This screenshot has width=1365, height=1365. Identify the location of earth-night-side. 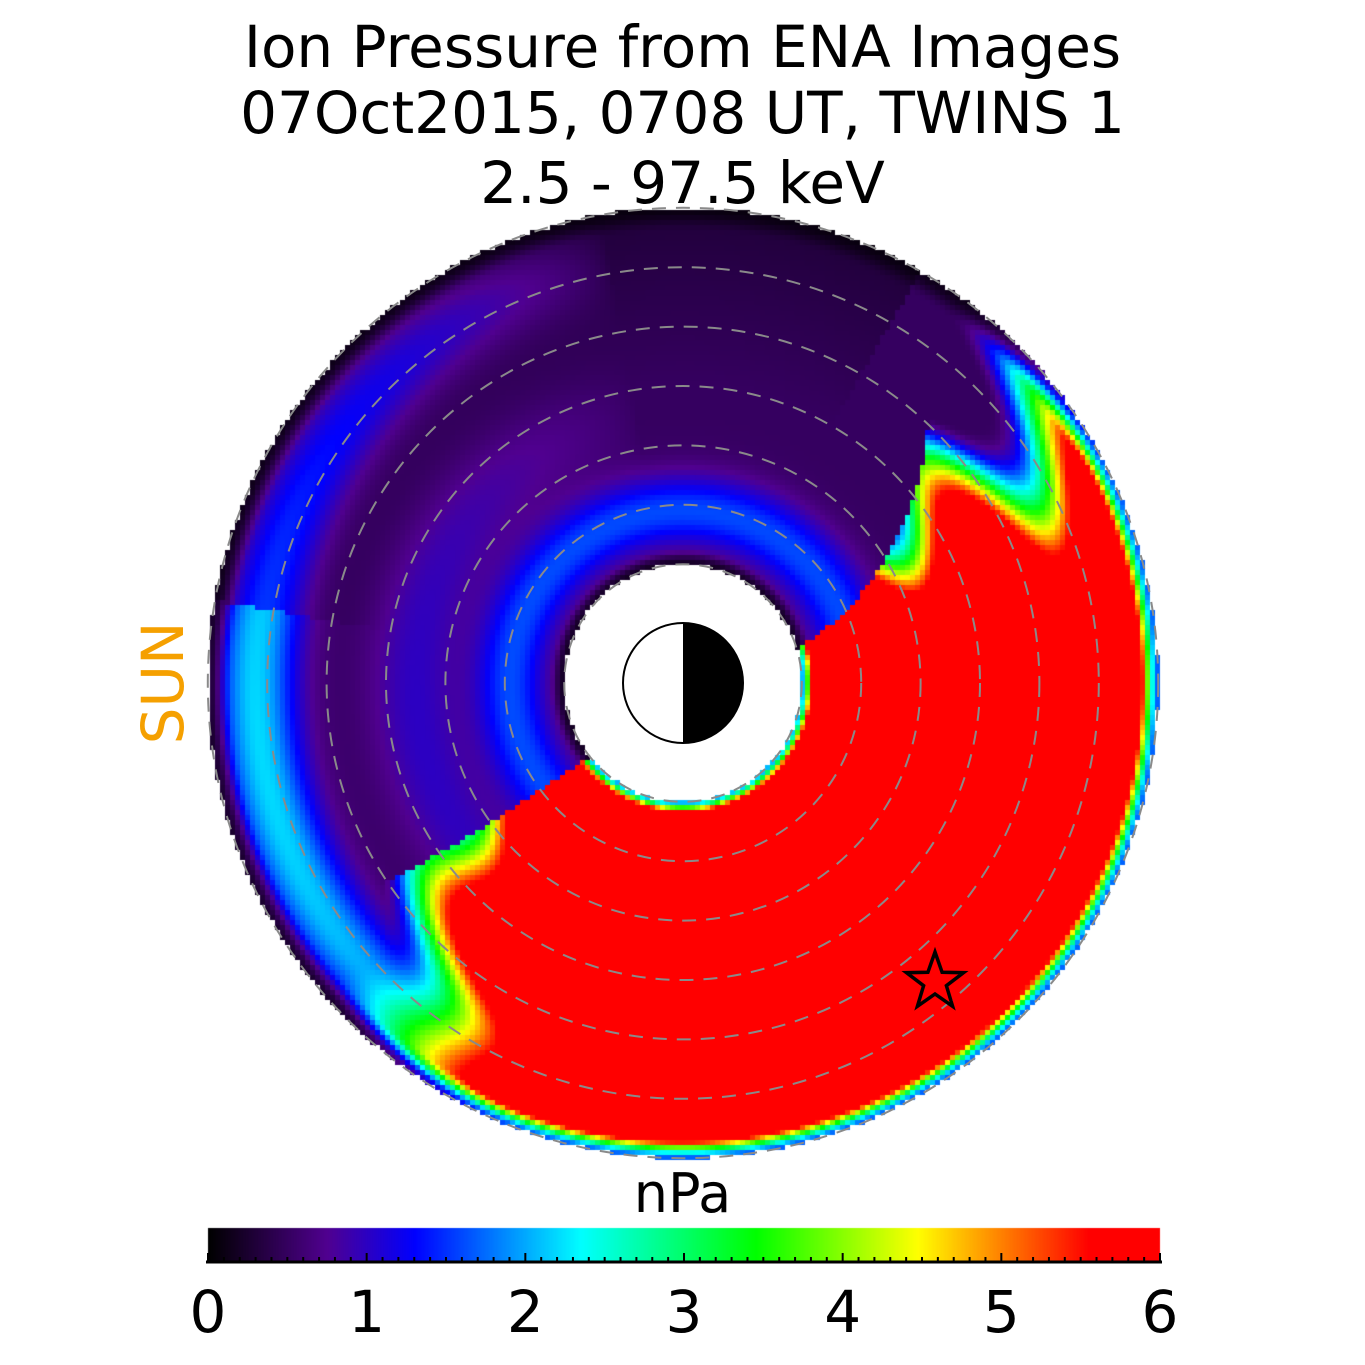
(713, 683).